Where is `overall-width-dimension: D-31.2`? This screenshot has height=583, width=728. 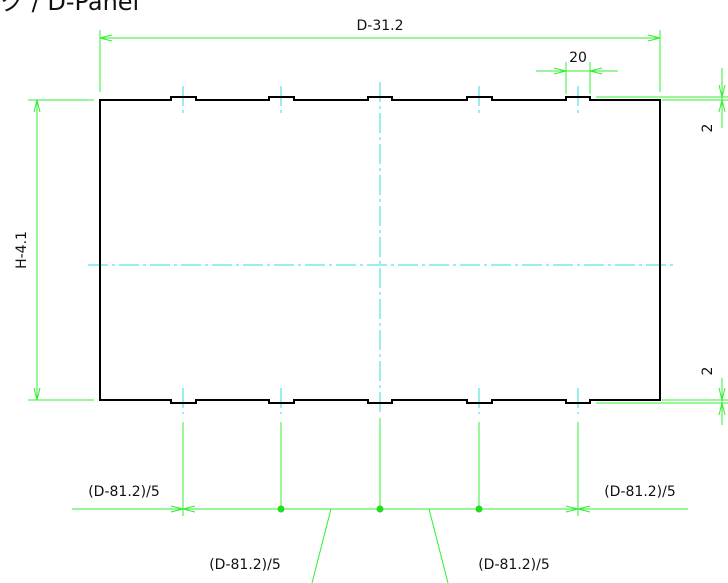 overall-width-dimension: D-31.2 is located at coordinates (380, 55).